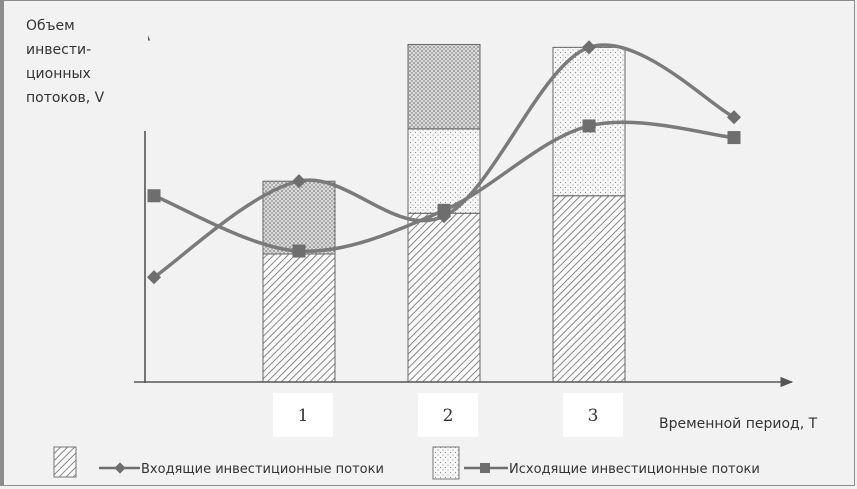  I want to click on x-tick-3: 3, so click(593, 416).